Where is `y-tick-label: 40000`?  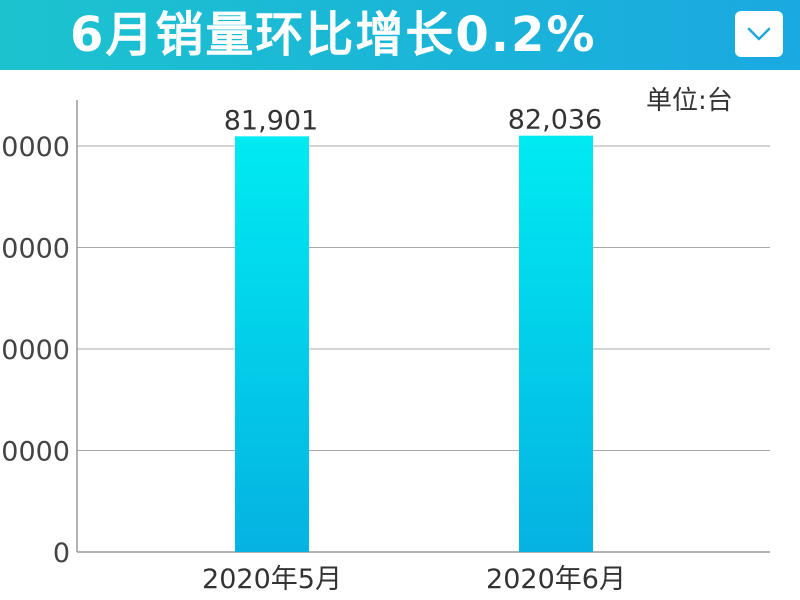
y-tick-label: 40000 is located at coordinates (35, 350).